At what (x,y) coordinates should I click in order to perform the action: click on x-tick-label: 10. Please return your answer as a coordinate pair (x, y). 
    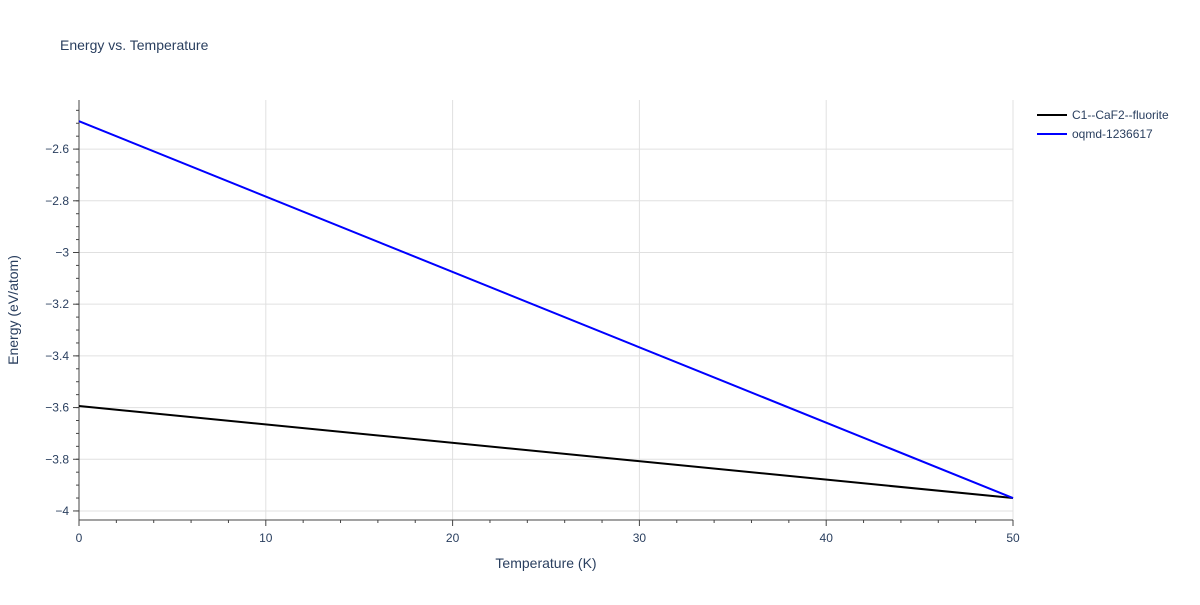
    Looking at the image, I should click on (266, 538).